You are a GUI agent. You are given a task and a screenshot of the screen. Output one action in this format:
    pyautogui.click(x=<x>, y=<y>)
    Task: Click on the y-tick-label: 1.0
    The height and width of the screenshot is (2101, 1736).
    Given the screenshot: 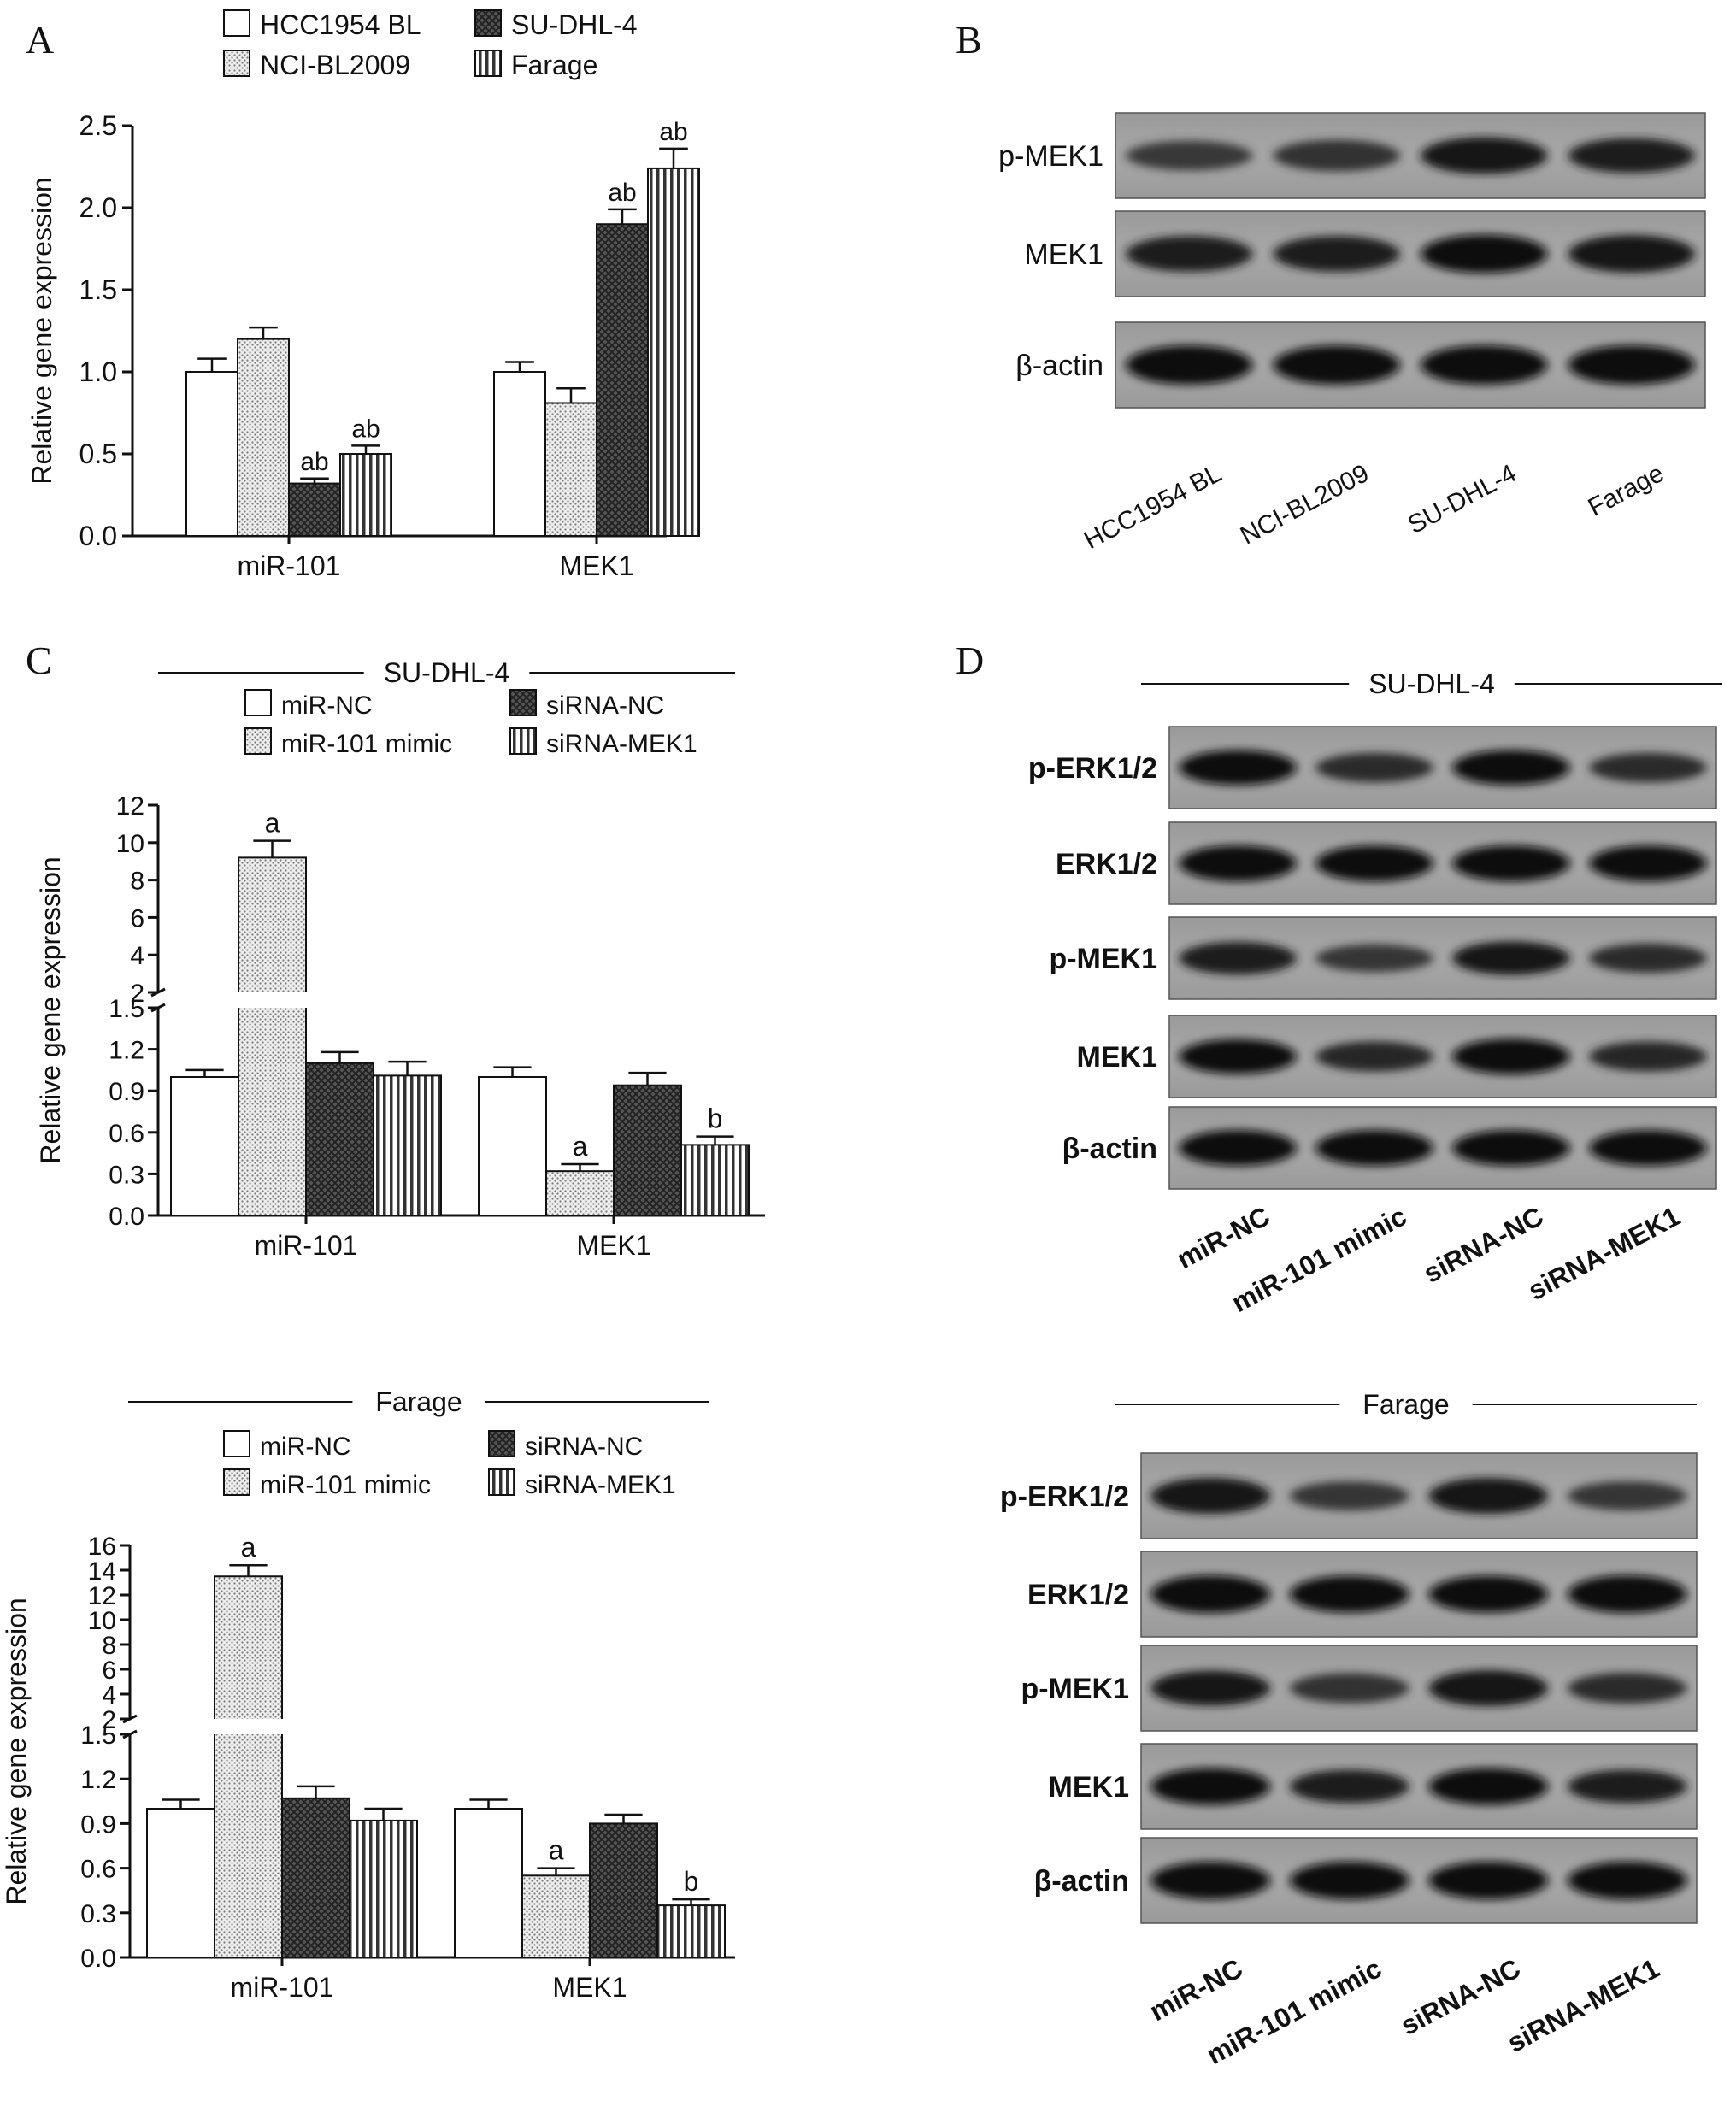 What is the action you would take?
    pyautogui.click(x=98, y=371)
    